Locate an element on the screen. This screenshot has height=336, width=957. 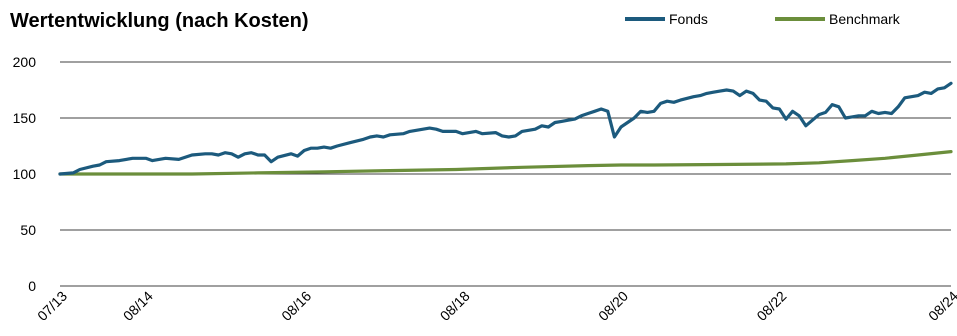
x-tick-label: 08/24 is located at coordinates (941, 306).